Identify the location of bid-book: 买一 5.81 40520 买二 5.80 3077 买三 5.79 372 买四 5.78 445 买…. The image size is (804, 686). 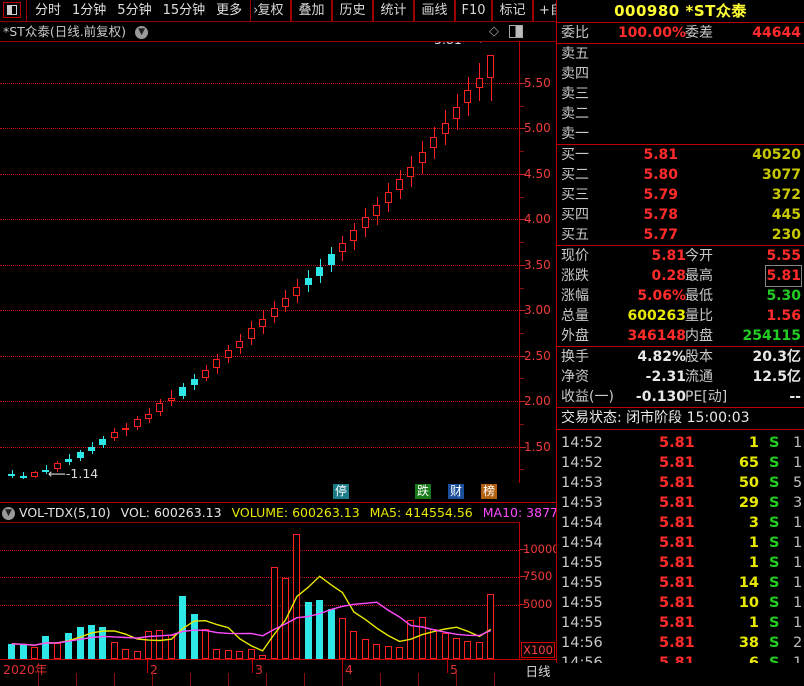
(680, 195).